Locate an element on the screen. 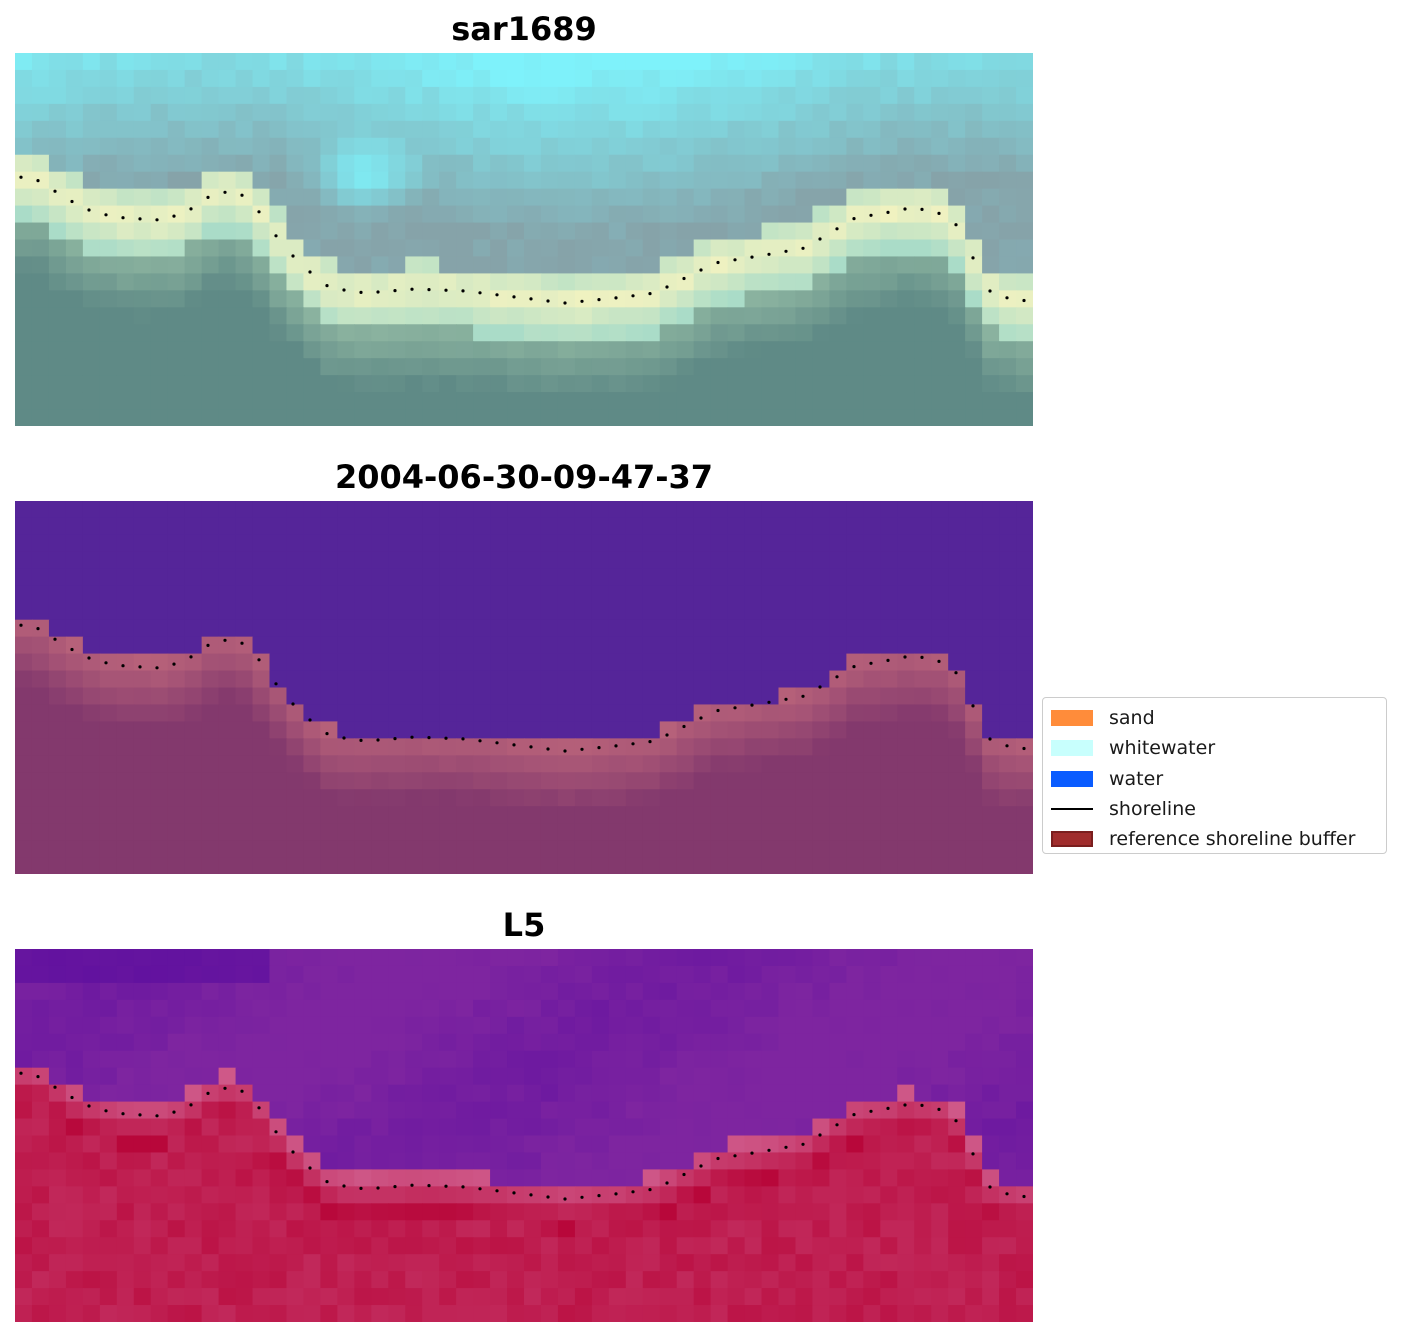  legend-item-buffer: reference shoreline buffer is located at coordinates (1214, 839).